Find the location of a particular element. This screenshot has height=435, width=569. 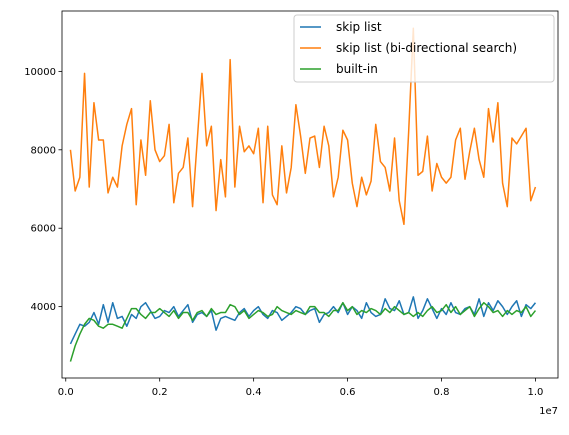

legend-box is located at coordinates (424, 48).